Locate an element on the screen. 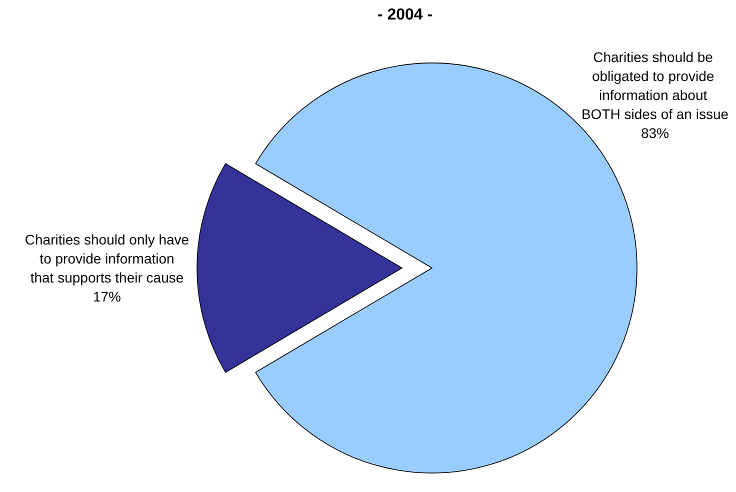 This screenshot has height=492, width=736. data-label: 17% is located at coordinates (107, 296).